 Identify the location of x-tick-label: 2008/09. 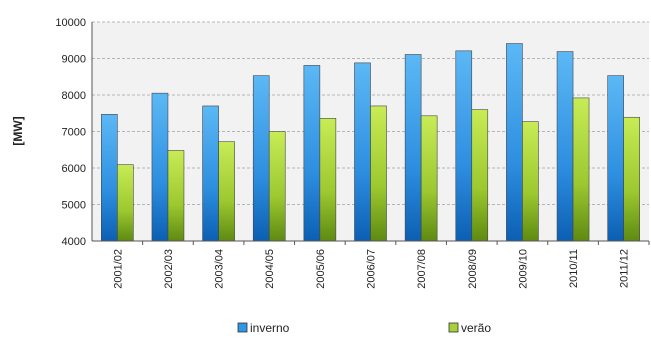
(473, 269).